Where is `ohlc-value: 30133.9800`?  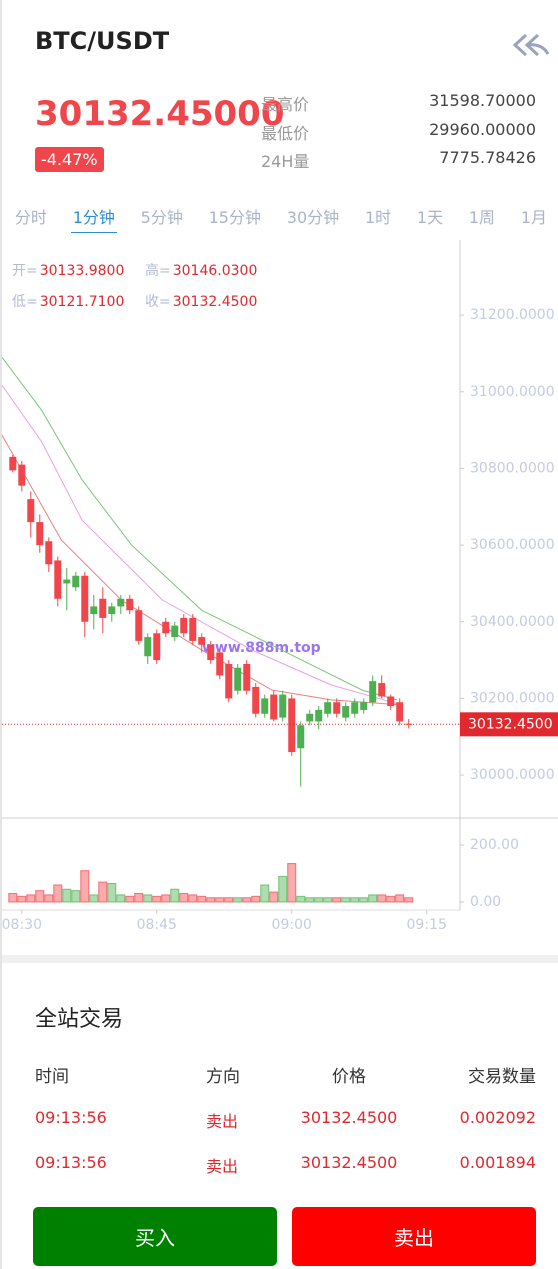
ohlc-value: 30133.9800 is located at coordinates (82, 271).